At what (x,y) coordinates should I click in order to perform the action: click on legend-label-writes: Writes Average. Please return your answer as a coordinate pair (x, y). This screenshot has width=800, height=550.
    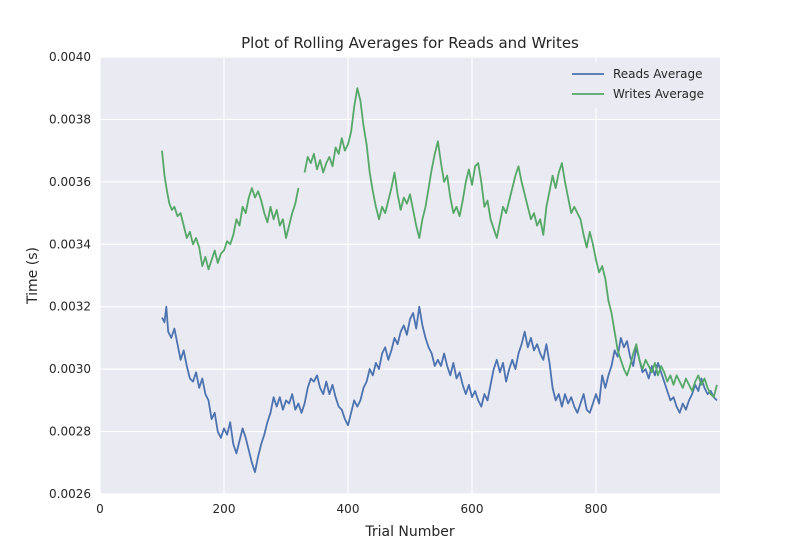
    Looking at the image, I should click on (658, 94).